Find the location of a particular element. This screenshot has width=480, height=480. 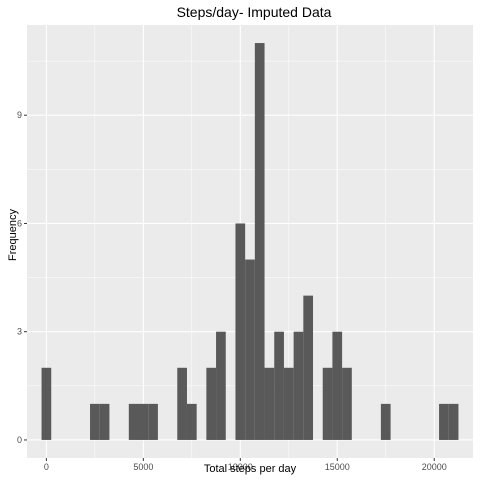

x-tick-label: 20000 is located at coordinates (434, 467).